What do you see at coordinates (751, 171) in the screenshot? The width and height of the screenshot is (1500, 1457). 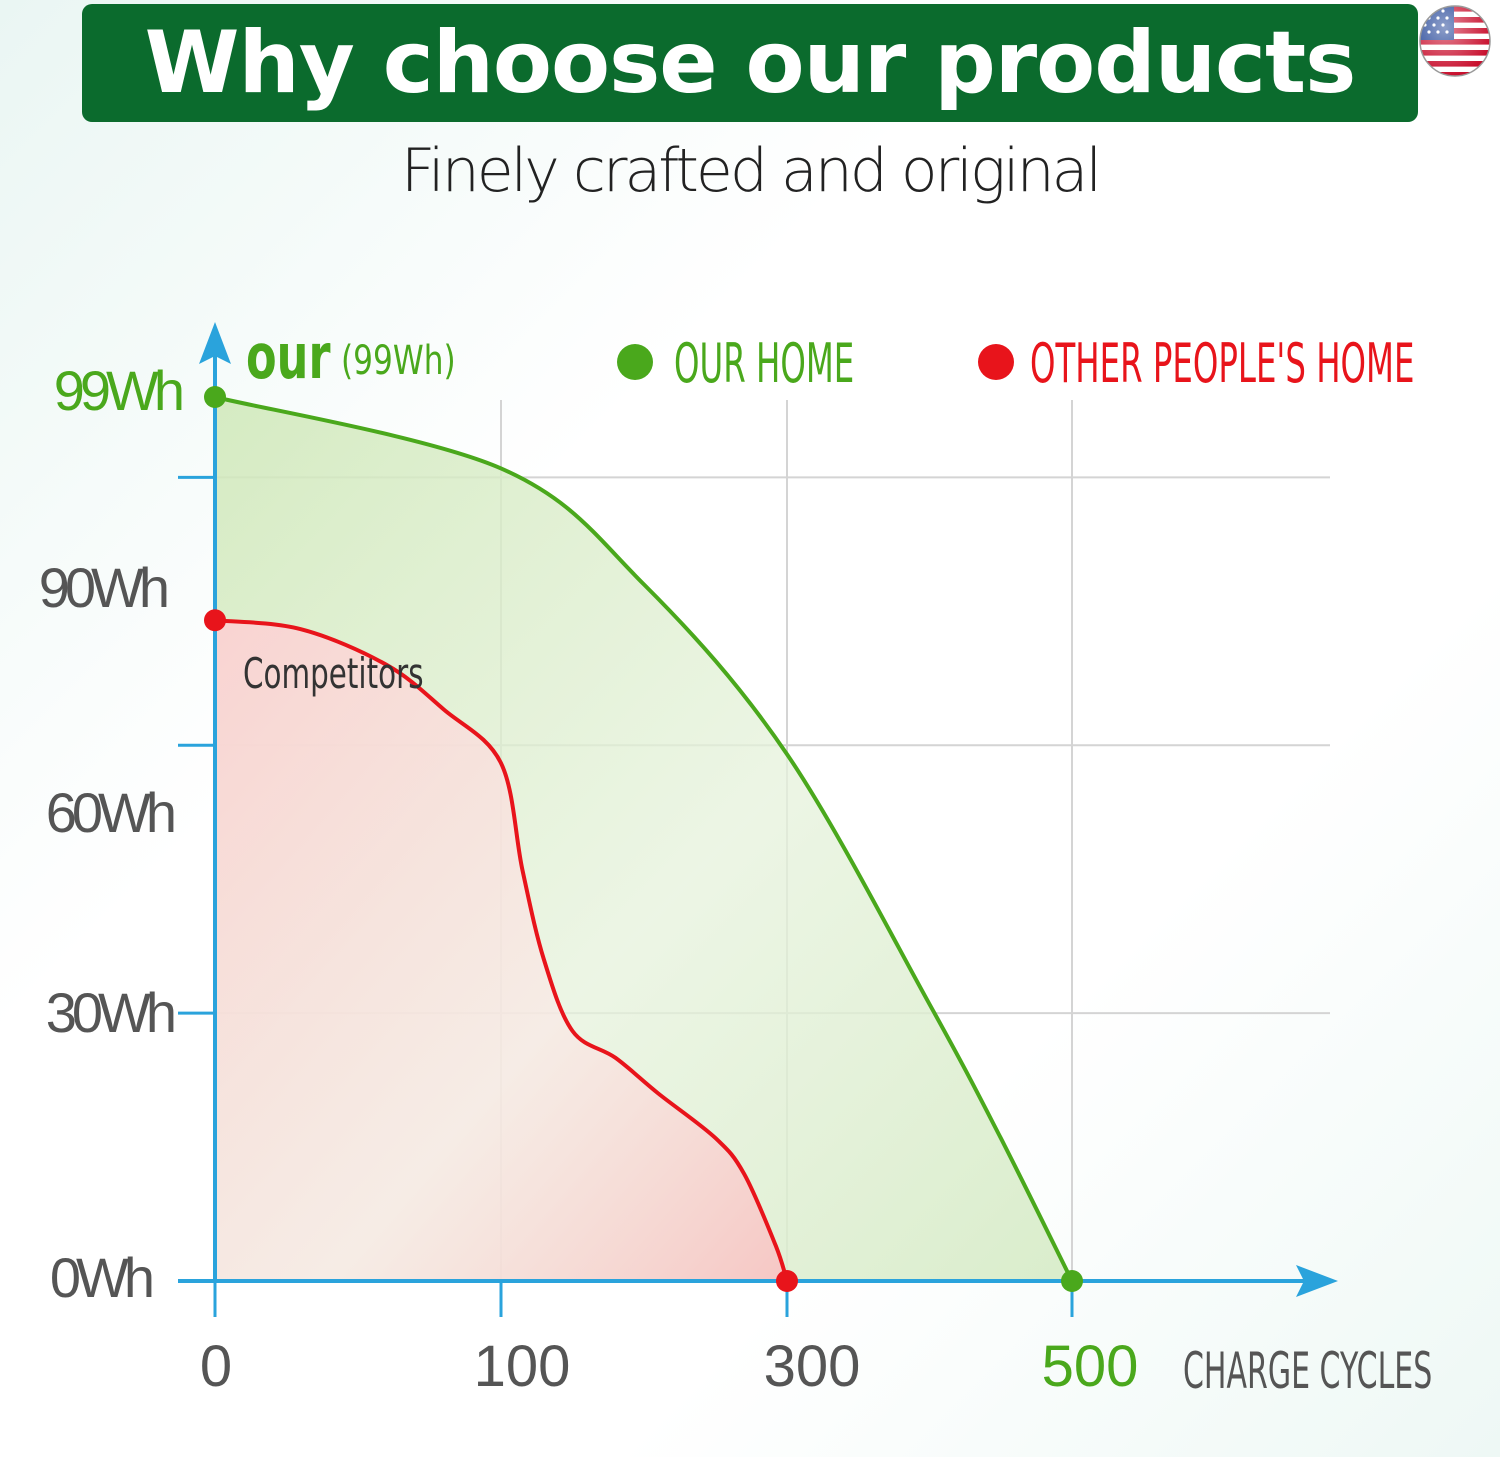 I see `subtitle: Finely crafted and original` at bounding box center [751, 171].